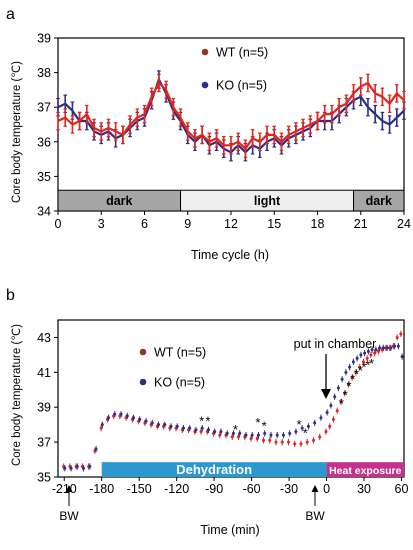 The height and width of the screenshot is (550, 413). Describe the element at coordinates (44, 212) in the screenshot. I see `y-tick-label: 34` at that location.